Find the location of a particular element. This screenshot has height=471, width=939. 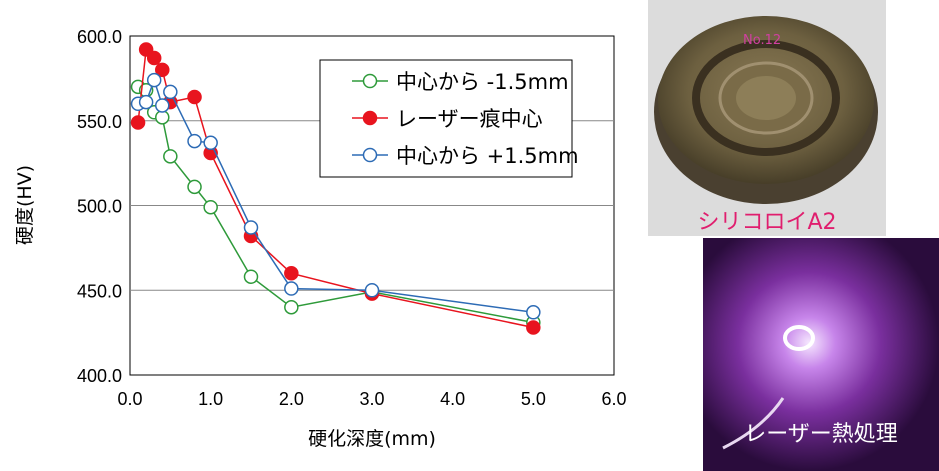

x-tick-label: 2.0 is located at coordinates (291, 399).